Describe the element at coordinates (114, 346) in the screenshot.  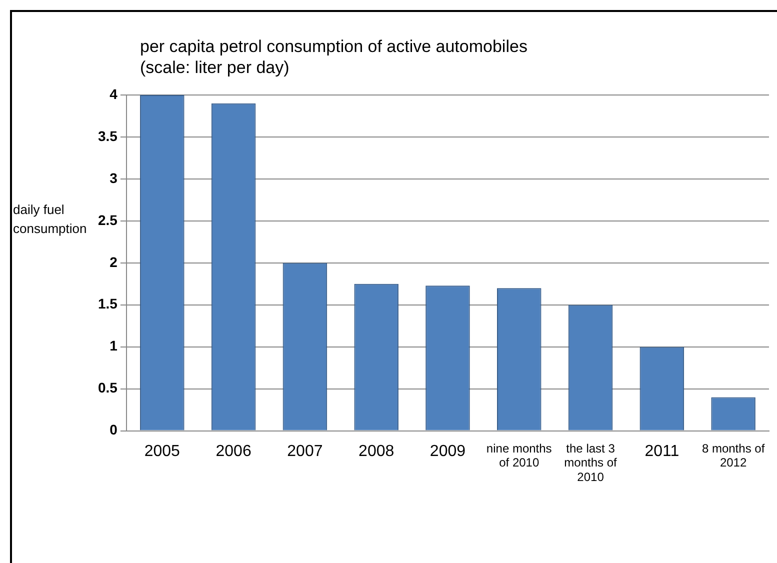
I see `y-tick-label: 1` at that location.